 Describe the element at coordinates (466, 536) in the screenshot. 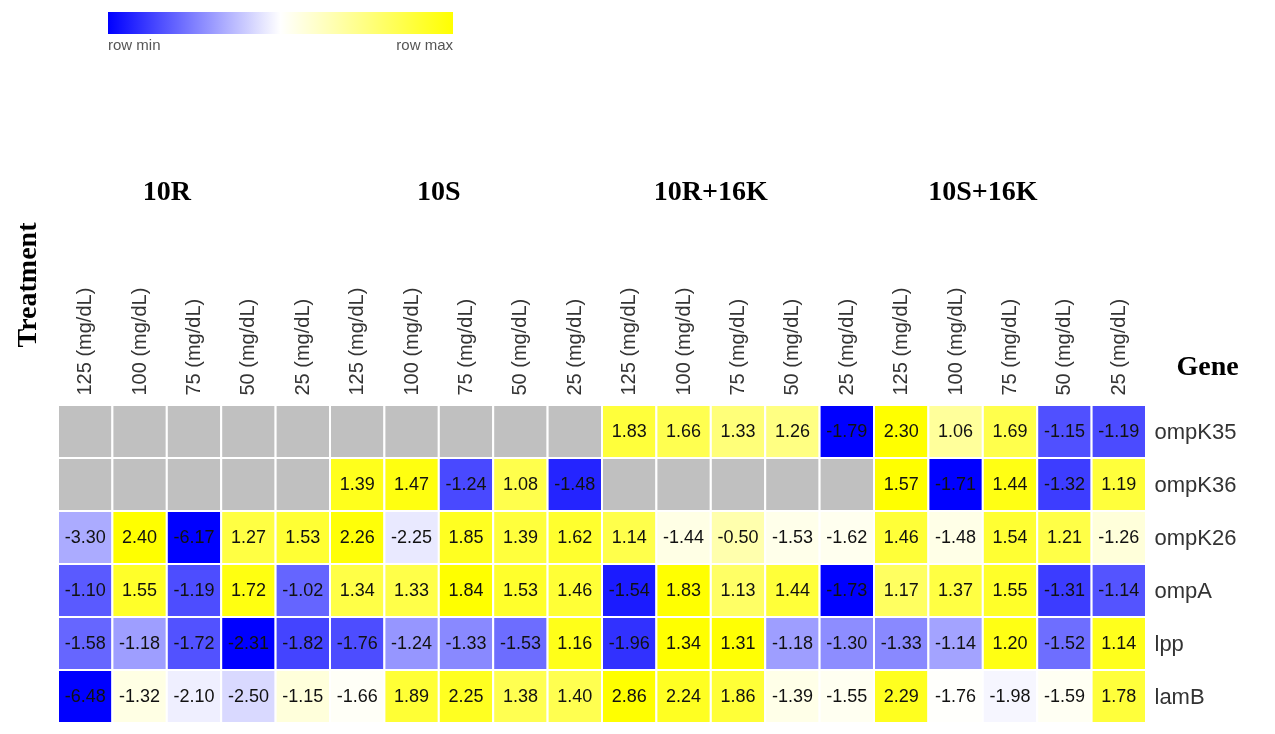

I see `data-label: 1.85` at that location.